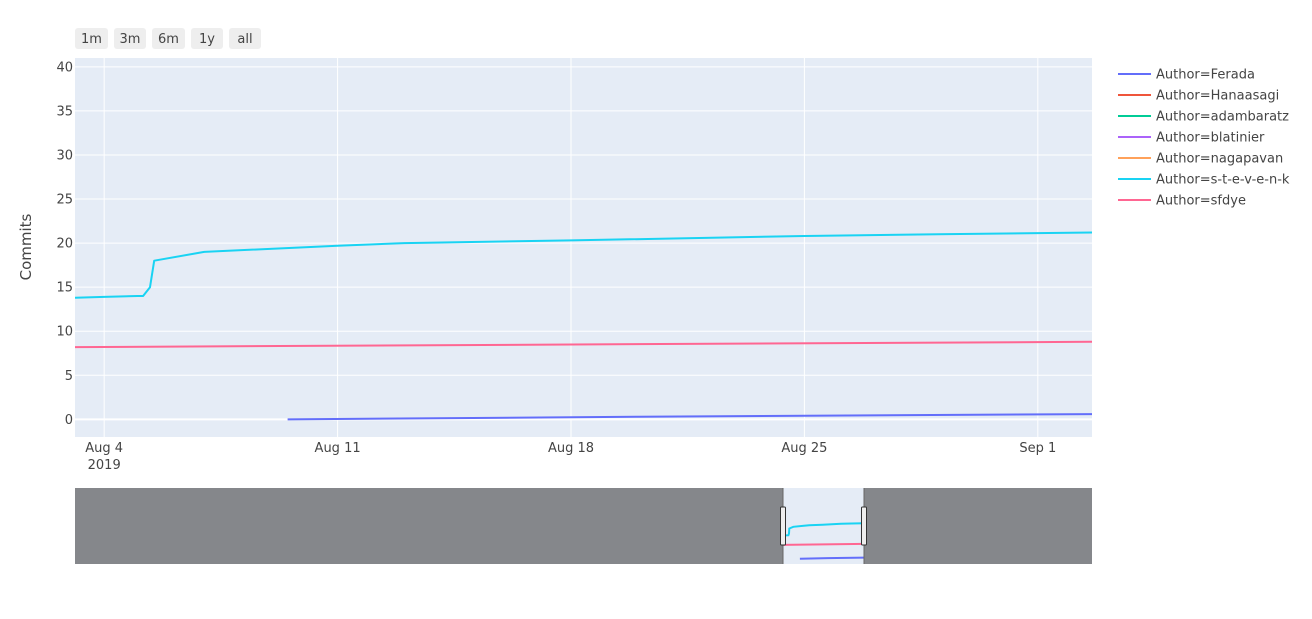  Describe the element at coordinates (104, 465) in the screenshot. I see `x-tick-sublabel: 2019` at that location.